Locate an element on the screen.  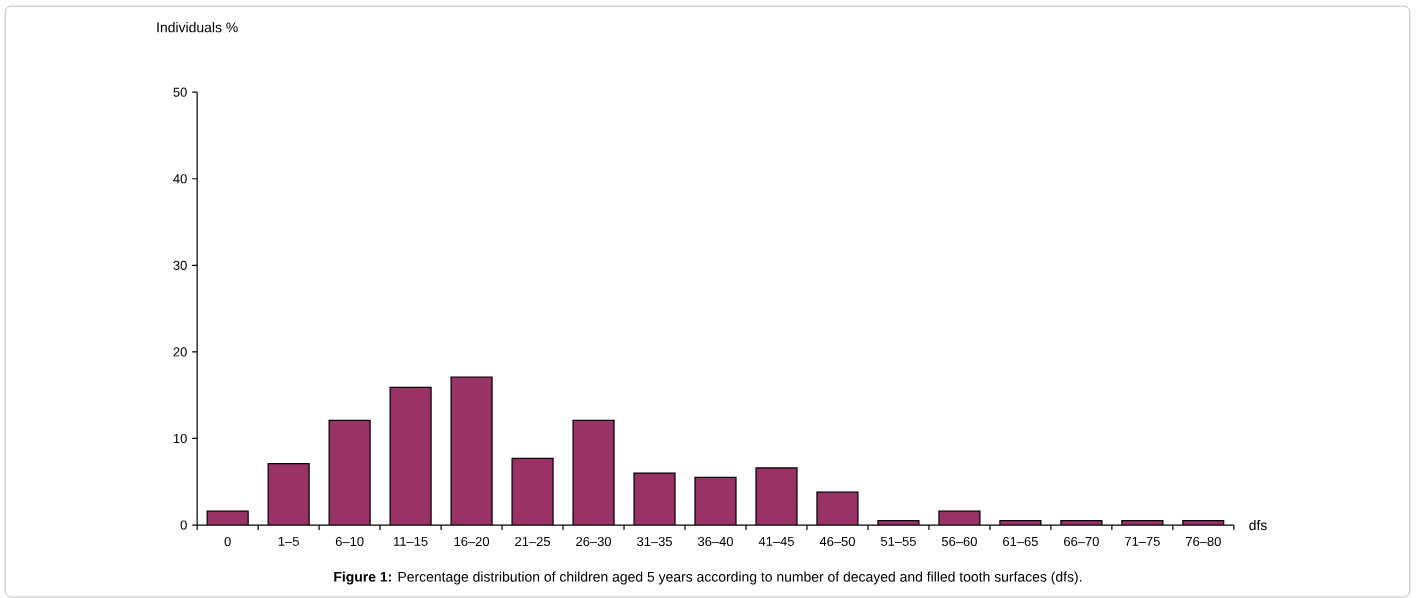
x-tick-label: 31–35 is located at coordinates (654, 541).